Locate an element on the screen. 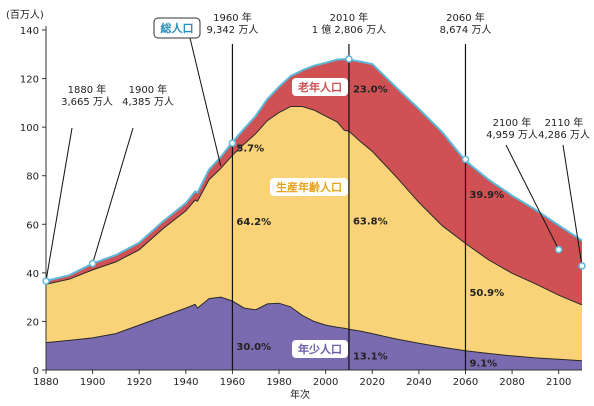  band-label: 生産年齢人口 is located at coordinates (309, 187).